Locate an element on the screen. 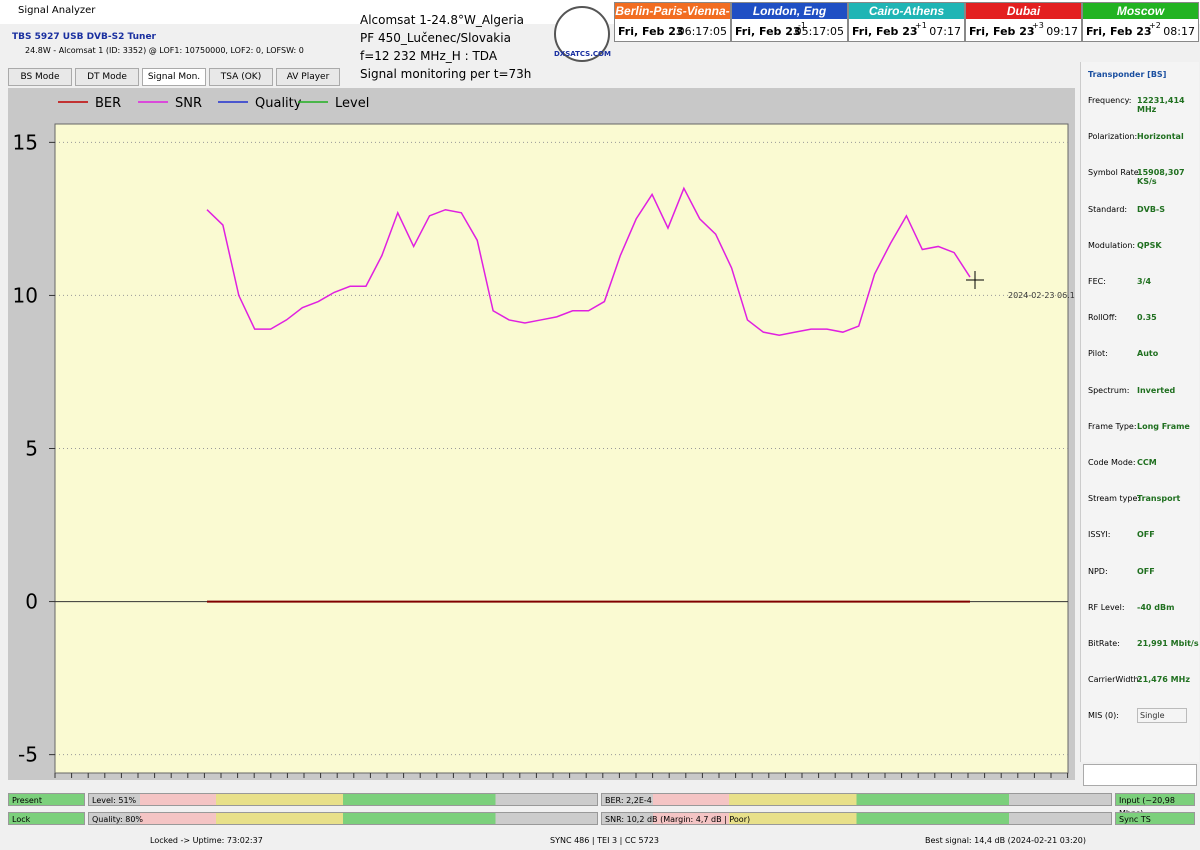 This screenshot has width=1200, height=850. param-value: Transport is located at coordinates (1159, 499).